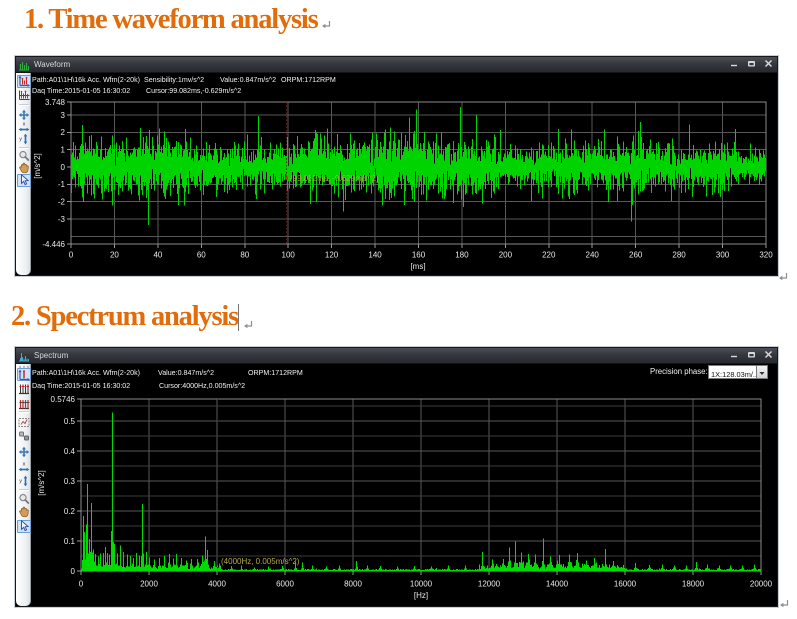 The height and width of the screenshot is (619, 797). Describe the element at coordinates (549, 255) in the screenshot. I see `svg-text: 220` at that location.